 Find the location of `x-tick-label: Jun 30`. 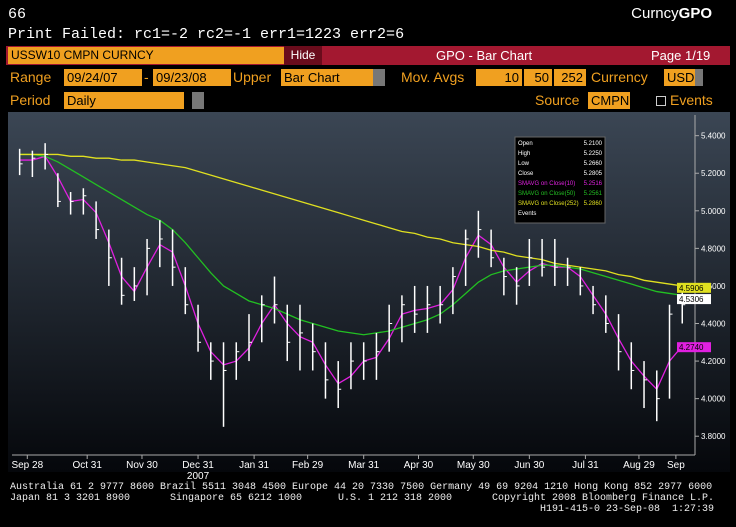

x-tick-label: Jun 30 is located at coordinates (529, 465).